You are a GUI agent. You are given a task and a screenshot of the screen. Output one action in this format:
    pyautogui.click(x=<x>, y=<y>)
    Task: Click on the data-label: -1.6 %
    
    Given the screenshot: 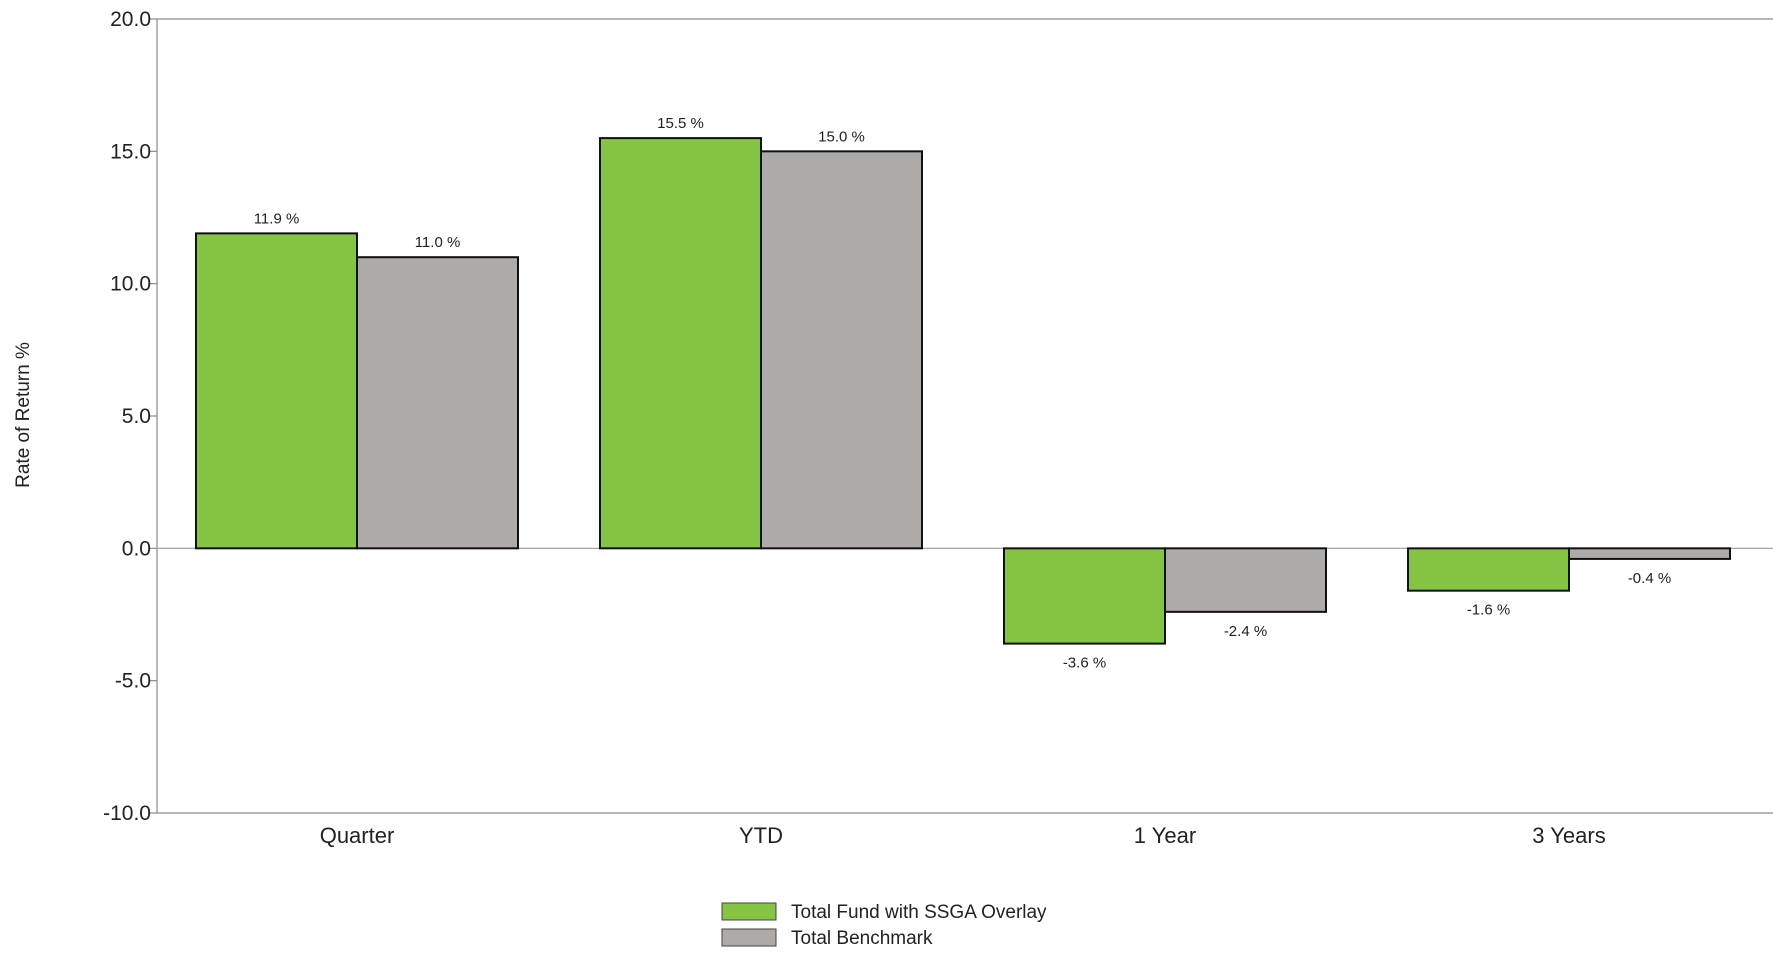 What is the action you would take?
    pyautogui.click(x=1488, y=610)
    